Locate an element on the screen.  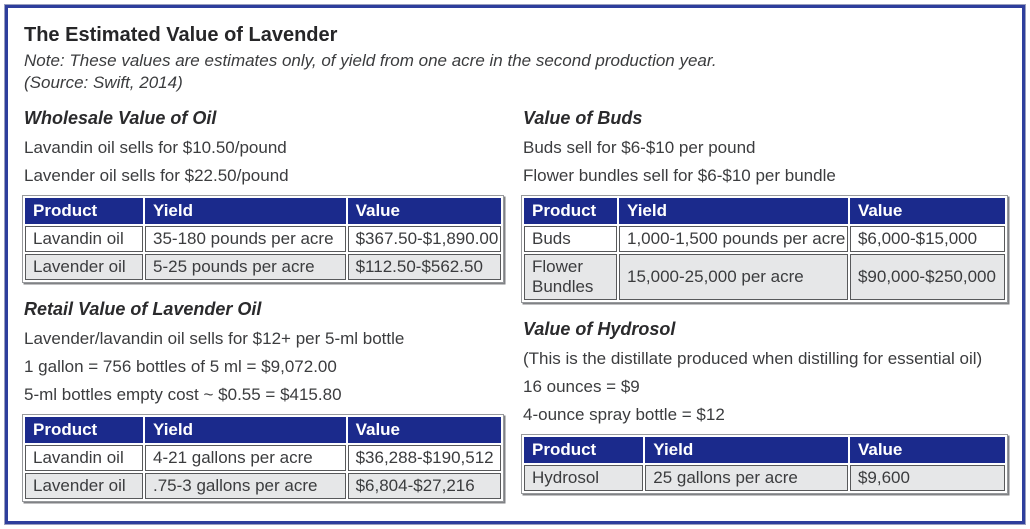
section-heading: Value of Hydrosol is located at coordinates (599, 329).